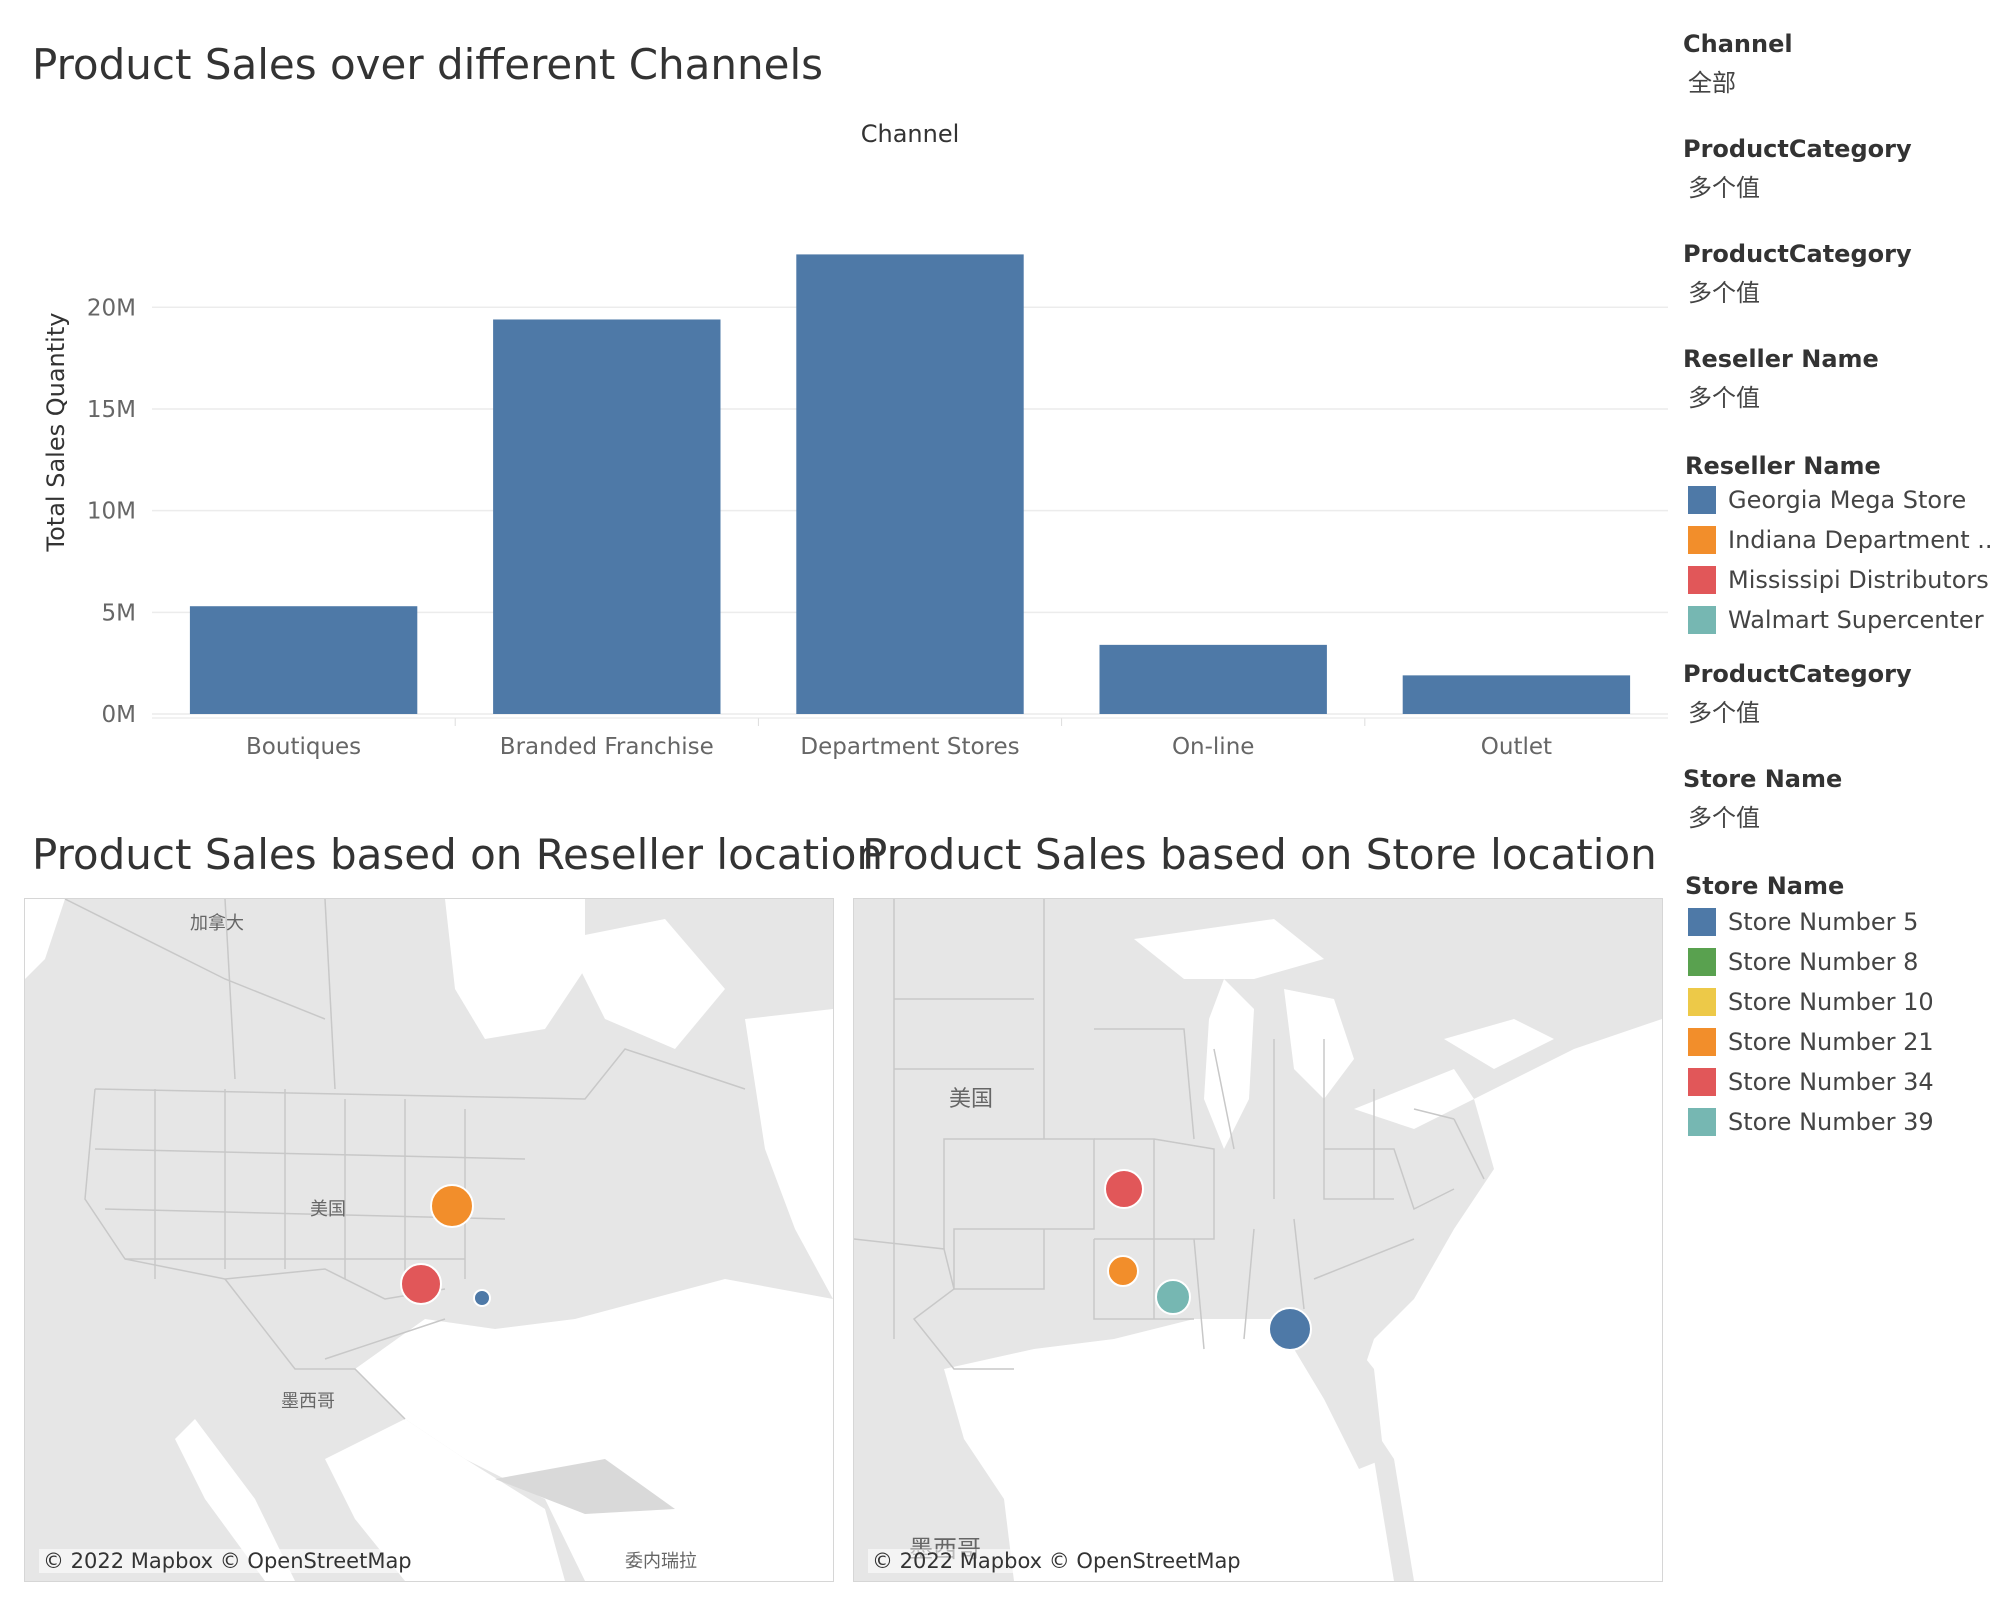  Describe the element at coordinates (1823, 922) in the screenshot. I see `legend-label: Store Number 5` at that location.